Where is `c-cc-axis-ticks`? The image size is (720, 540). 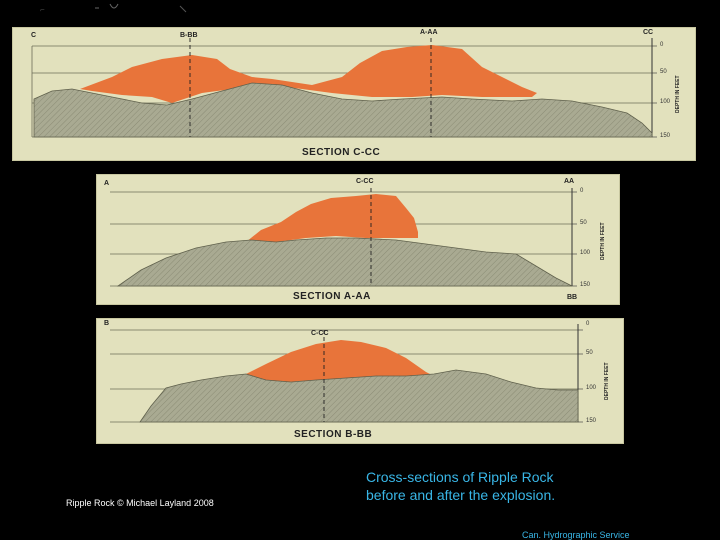 c-cc-axis-ticks is located at coordinates (654, 91).